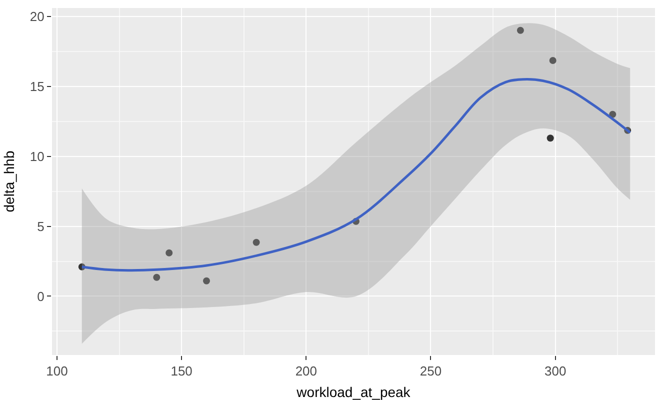 This screenshot has width=658, height=400. I want to click on y-tick-label: 0, so click(40, 296).